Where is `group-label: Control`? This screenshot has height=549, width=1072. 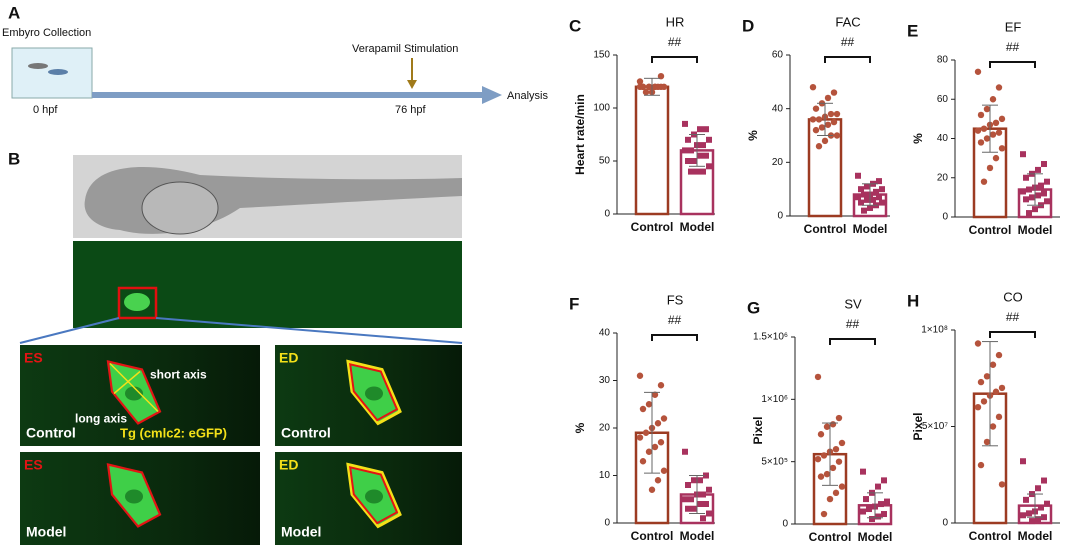 group-label: Control is located at coordinates (306, 433).